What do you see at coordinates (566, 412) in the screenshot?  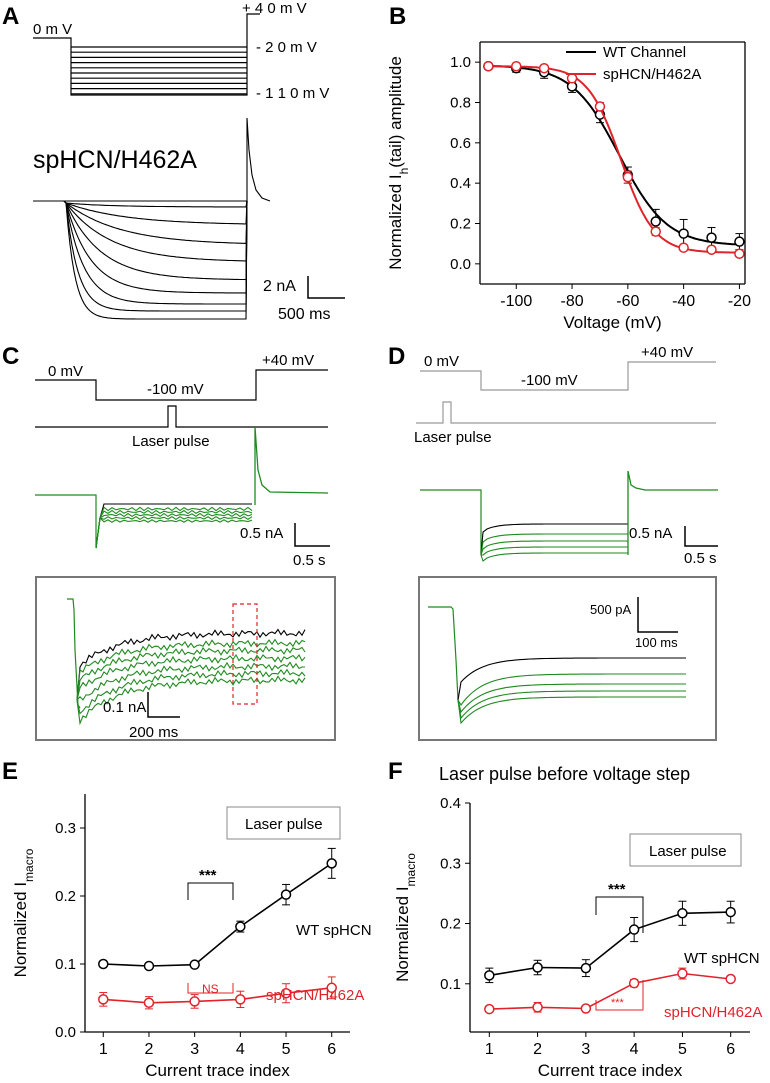 I see `laser-pulse-trace-d` at bounding box center [566, 412].